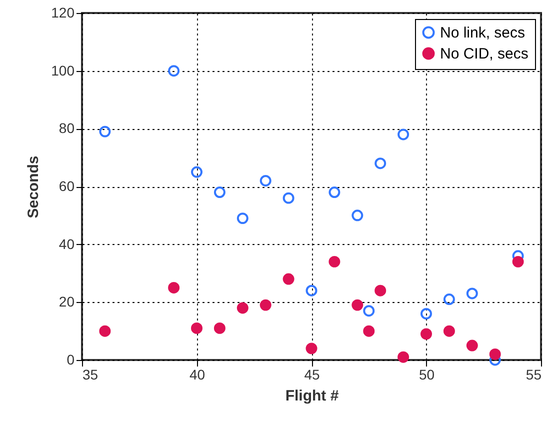 The image size is (550, 425). What do you see at coordinates (66, 186) in the screenshot?
I see `y-tick-label: 60` at bounding box center [66, 186].